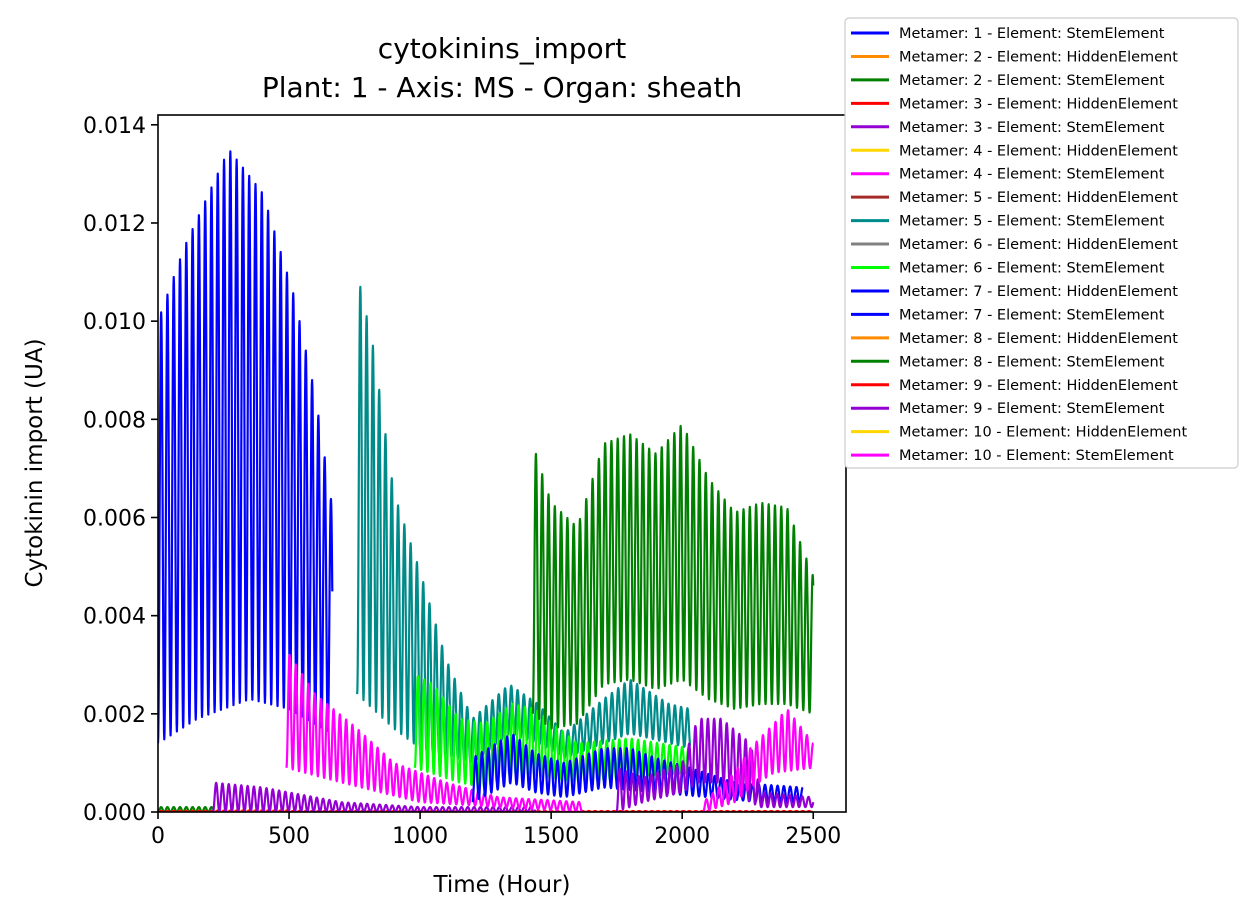 Image resolution: width=1257 pixels, height=919 pixels. I want to click on legend-entry-label: Metamer: 5 - Element: StemElement, so click(1032, 222).